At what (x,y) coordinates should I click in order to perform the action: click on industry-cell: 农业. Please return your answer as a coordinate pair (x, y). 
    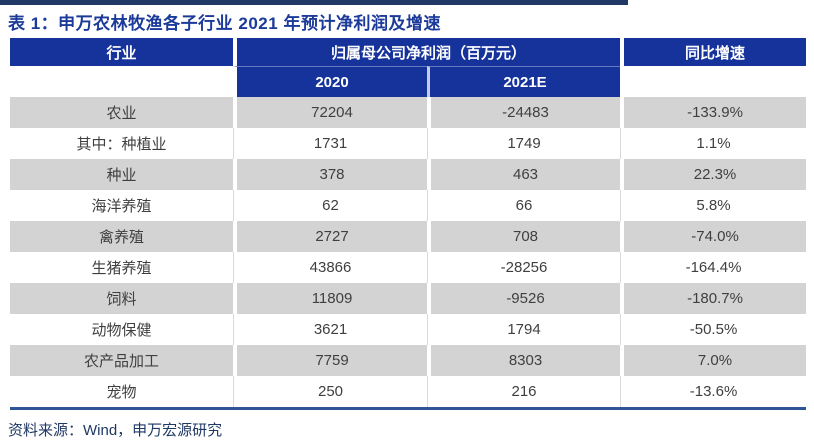
    Looking at the image, I should click on (121, 112).